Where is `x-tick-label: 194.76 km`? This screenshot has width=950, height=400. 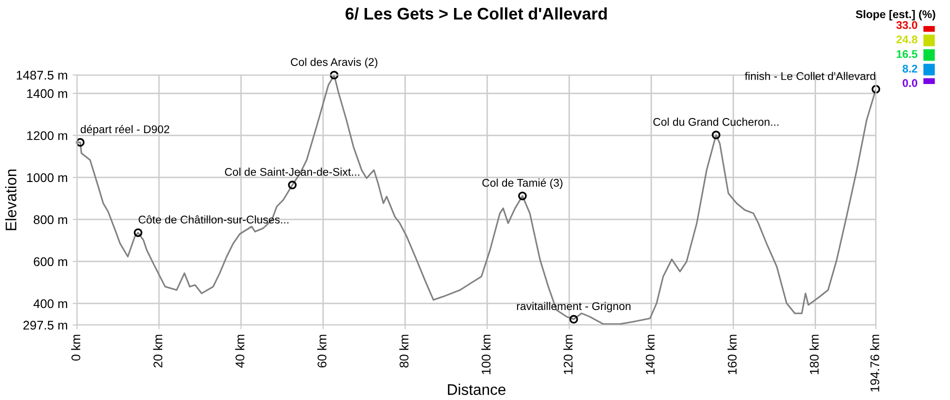
x-tick-label: 194.76 km is located at coordinates (875, 363).